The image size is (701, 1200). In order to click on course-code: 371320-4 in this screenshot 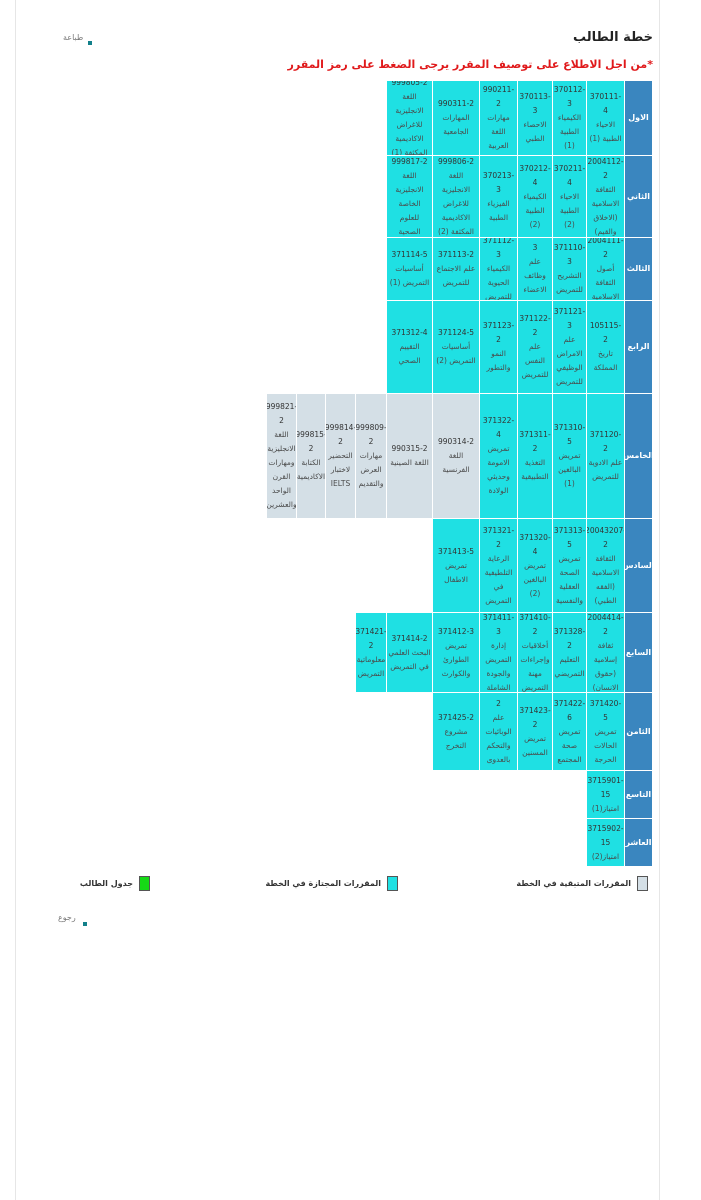, I will do `click(535, 544)`.